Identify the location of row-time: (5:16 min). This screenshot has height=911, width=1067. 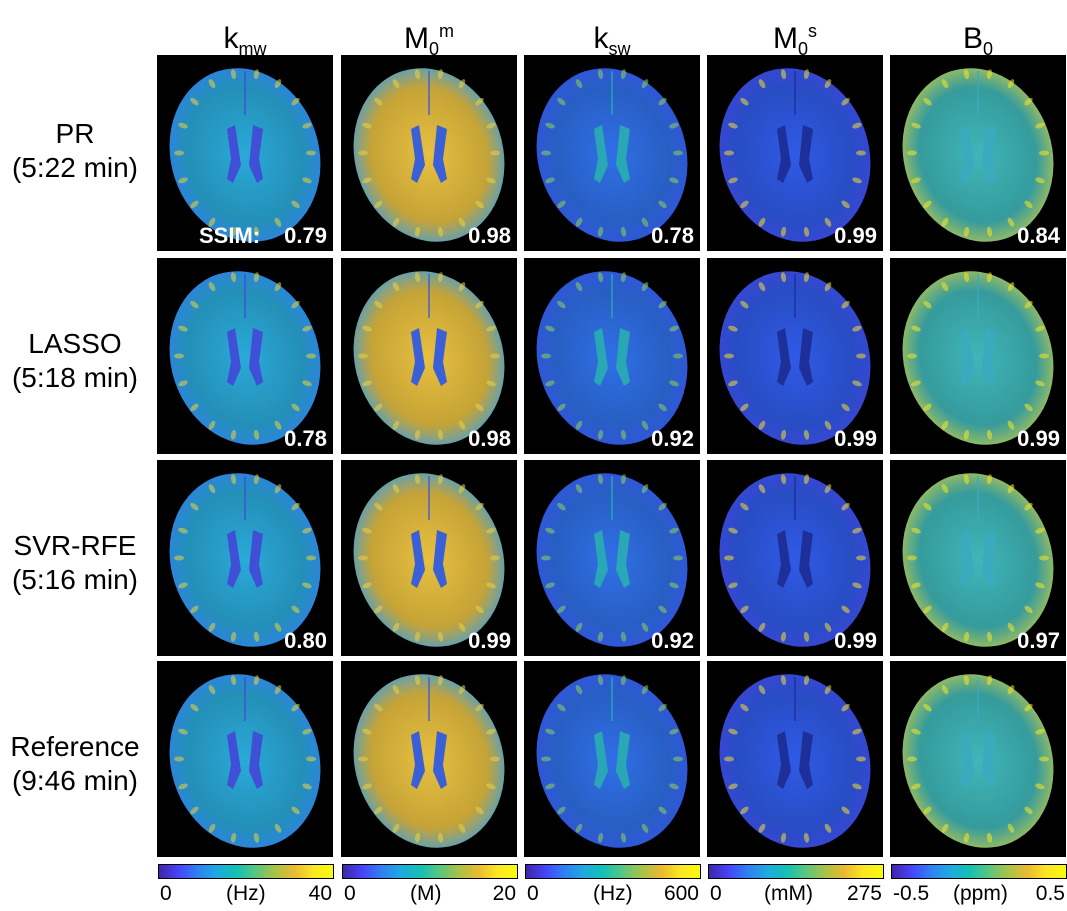
(75, 579).